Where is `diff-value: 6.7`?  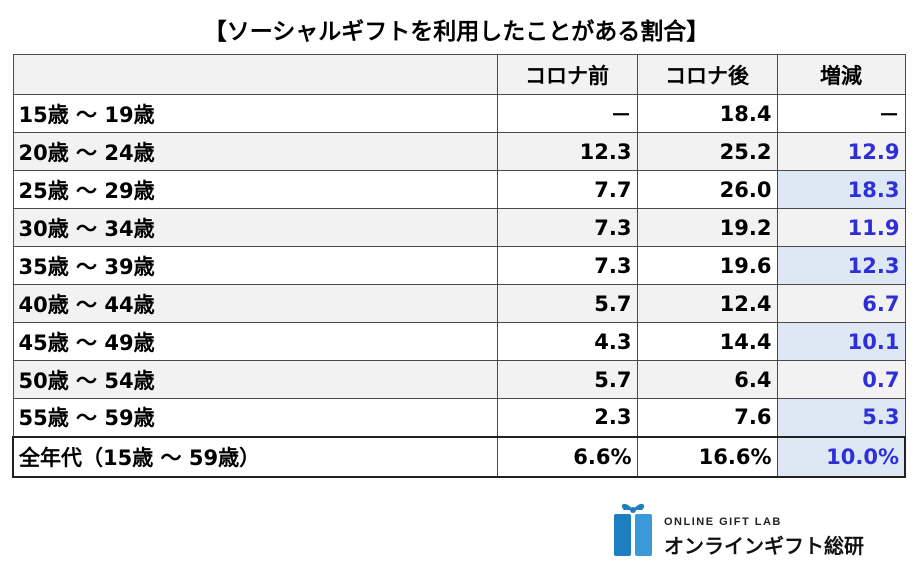
diff-value: 6.7 is located at coordinates (841, 303).